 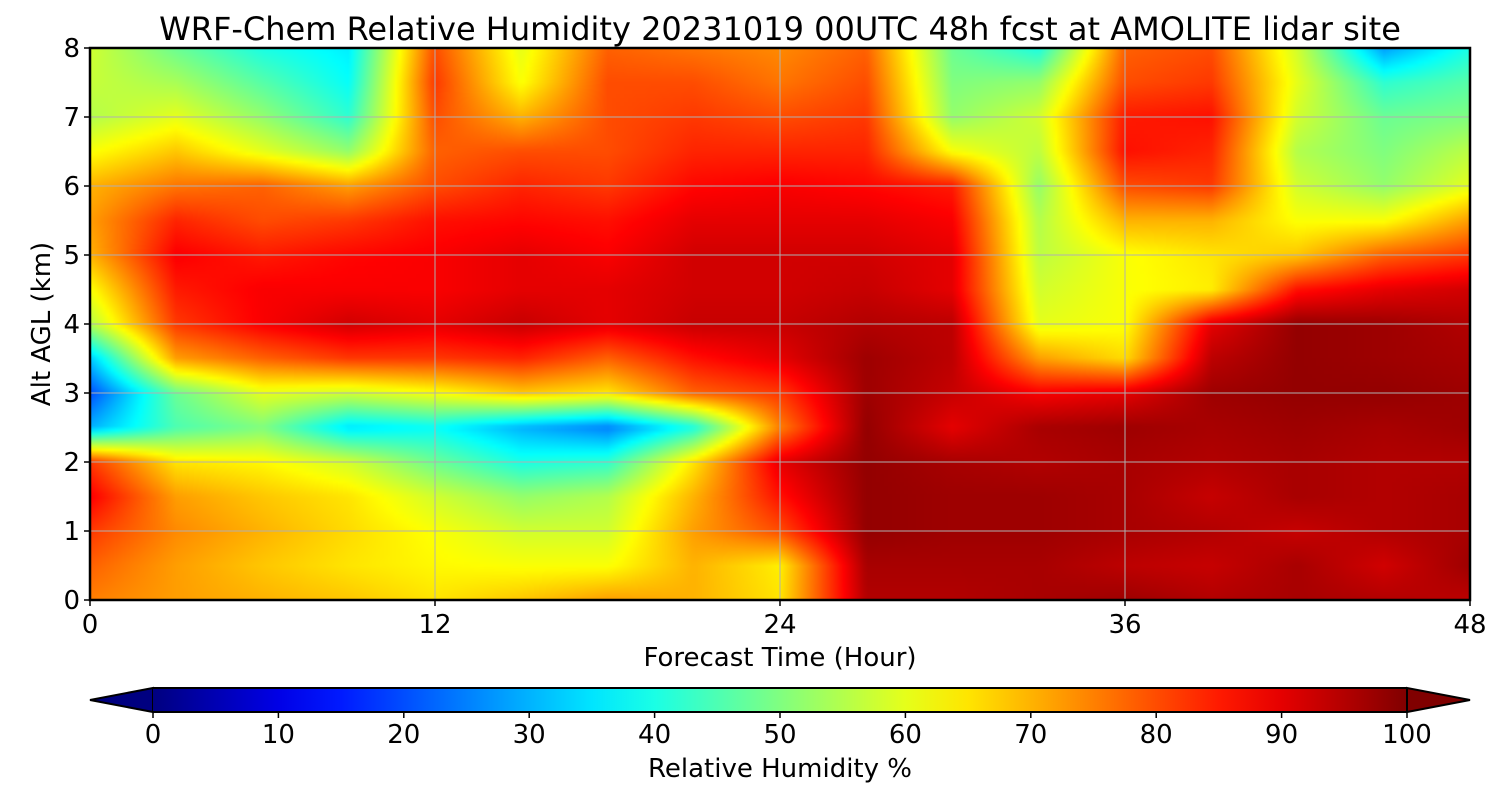 What do you see at coordinates (654, 735) in the screenshot?
I see `colorbar-tick-label: 40` at bounding box center [654, 735].